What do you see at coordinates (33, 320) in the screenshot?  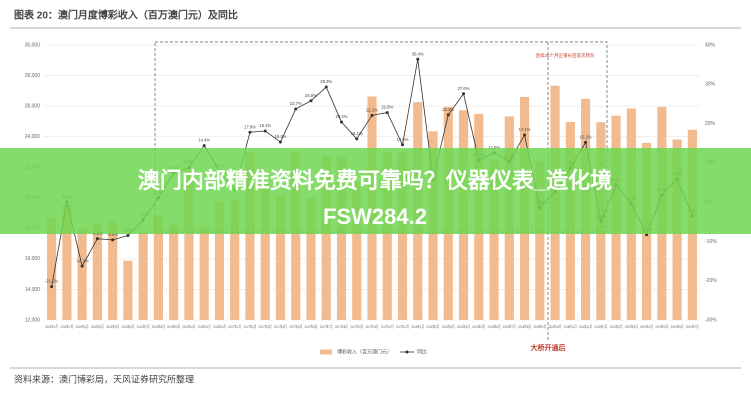 I see `y-tick-label: 12,000` at bounding box center [33, 320].